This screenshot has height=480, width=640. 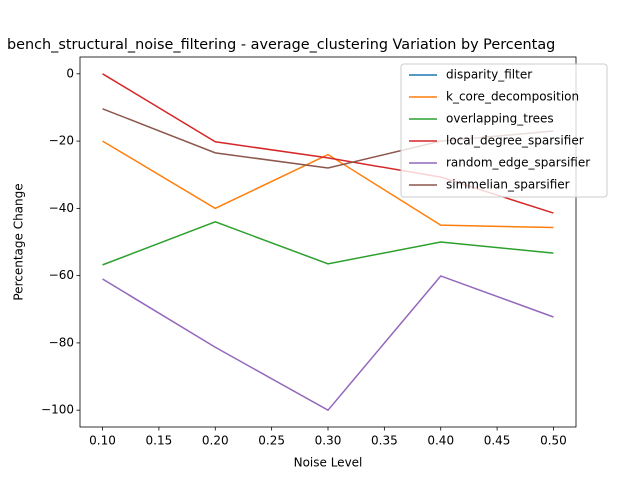 What do you see at coordinates (553, 441) in the screenshot?
I see `x-tick-label: 0.50` at bounding box center [553, 441].